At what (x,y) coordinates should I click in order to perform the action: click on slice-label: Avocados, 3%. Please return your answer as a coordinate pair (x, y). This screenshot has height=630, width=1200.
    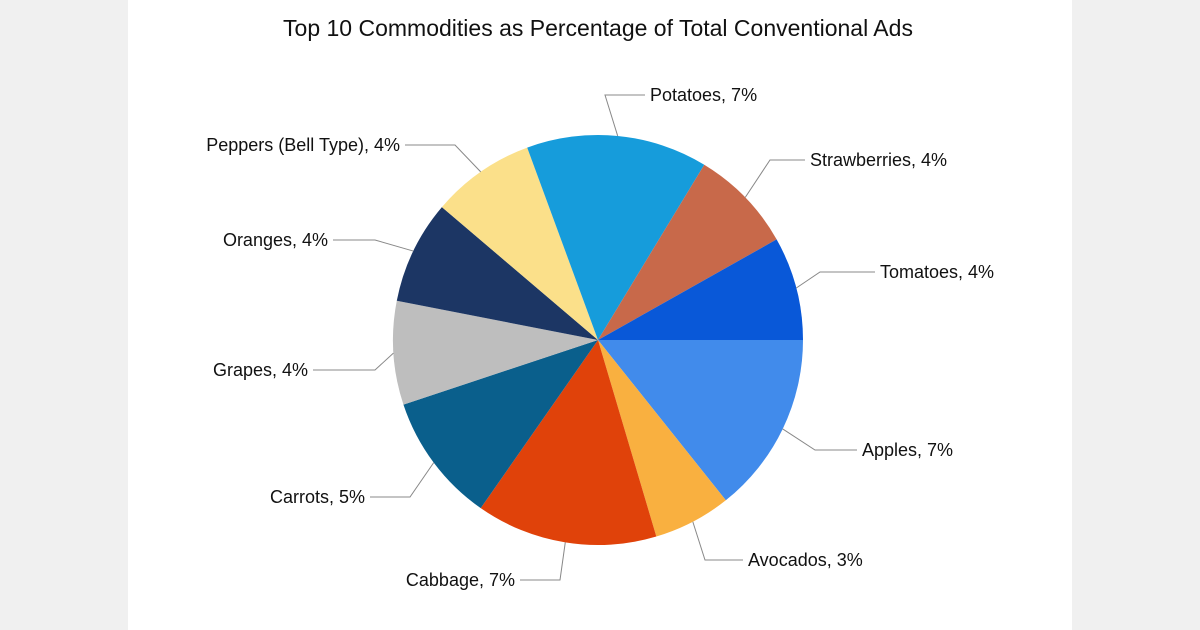
    Looking at the image, I should click on (805, 560).